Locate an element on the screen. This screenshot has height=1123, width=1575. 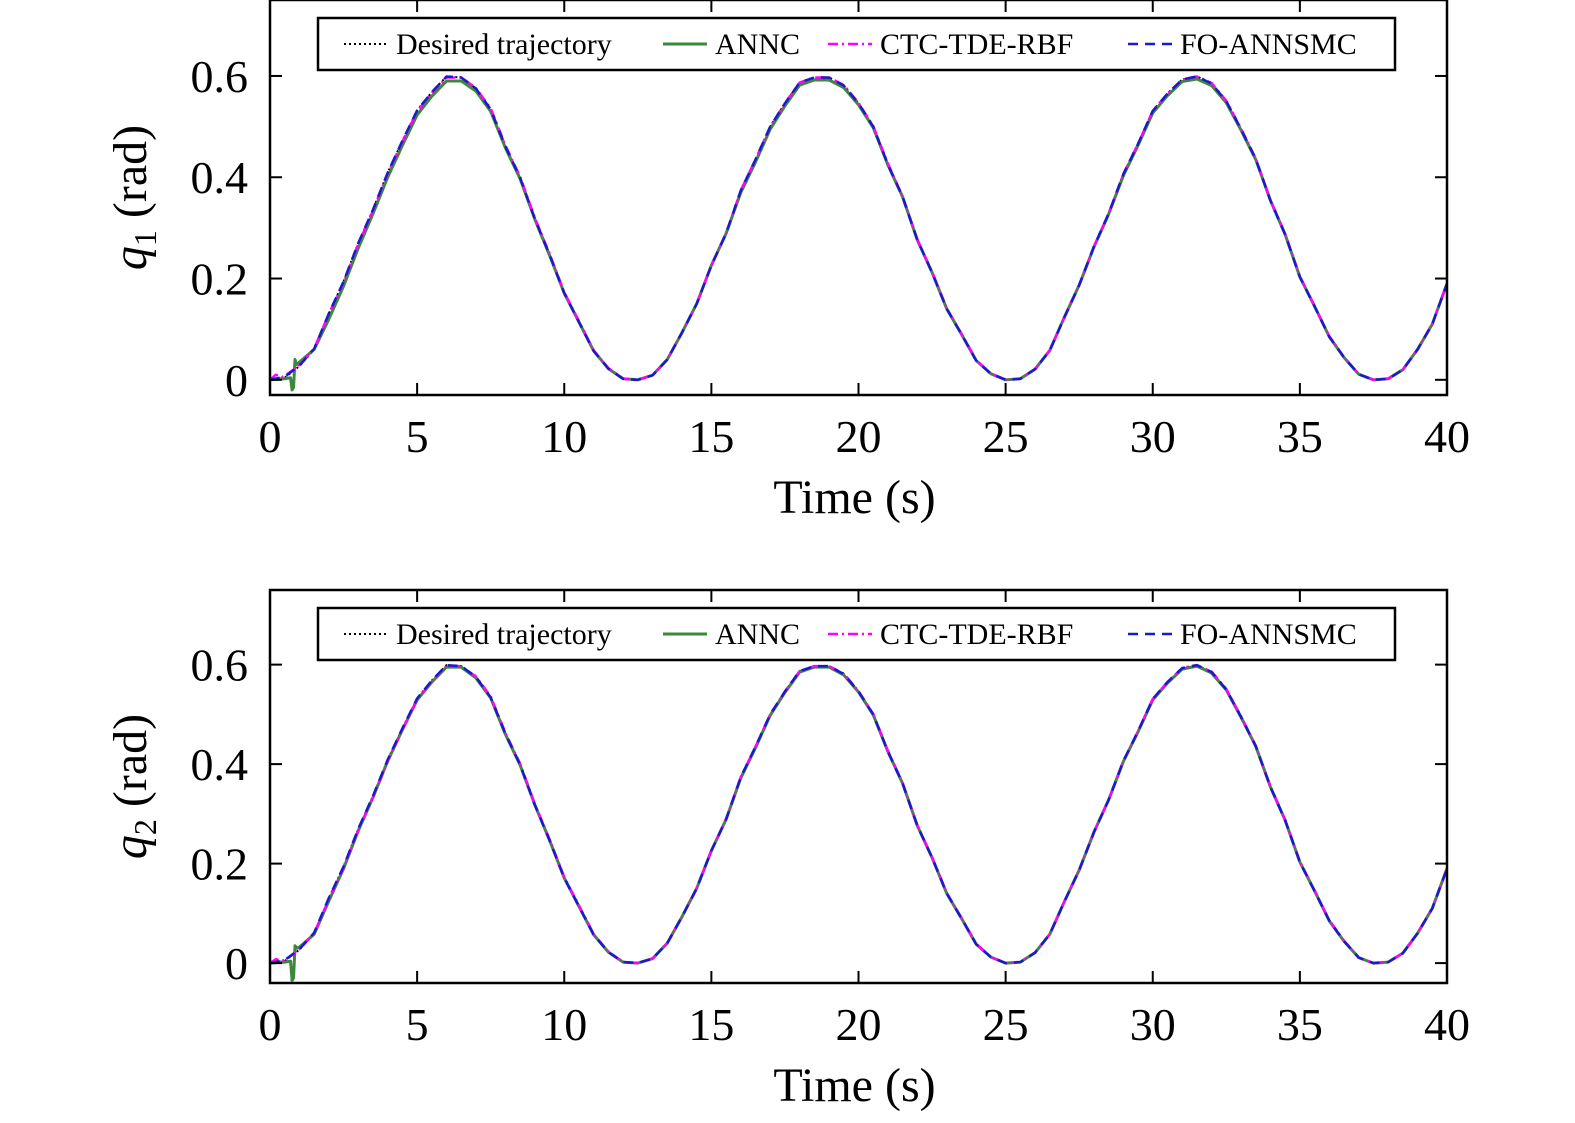
y-axis-title: q2 (rad) is located at coordinates (133, 786).